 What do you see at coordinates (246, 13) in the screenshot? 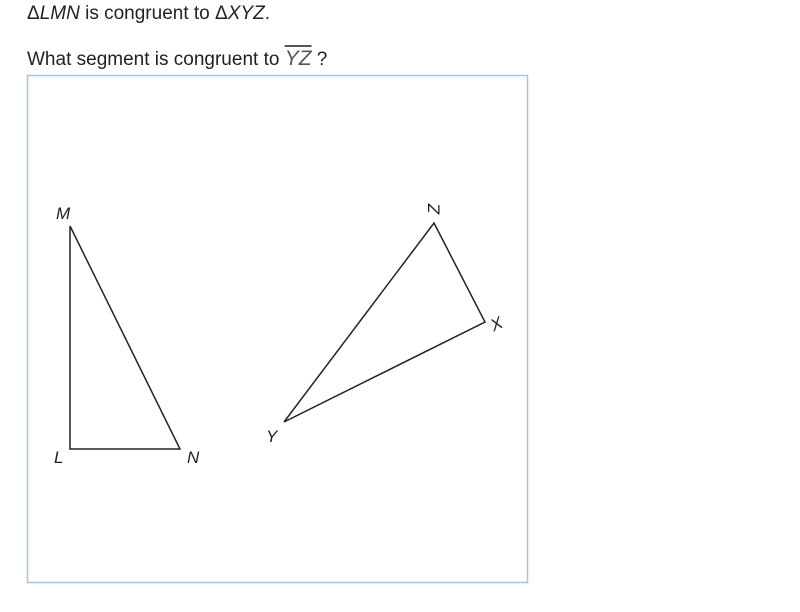
I see `triangle-name: XYZ` at bounding box center [246, 13].